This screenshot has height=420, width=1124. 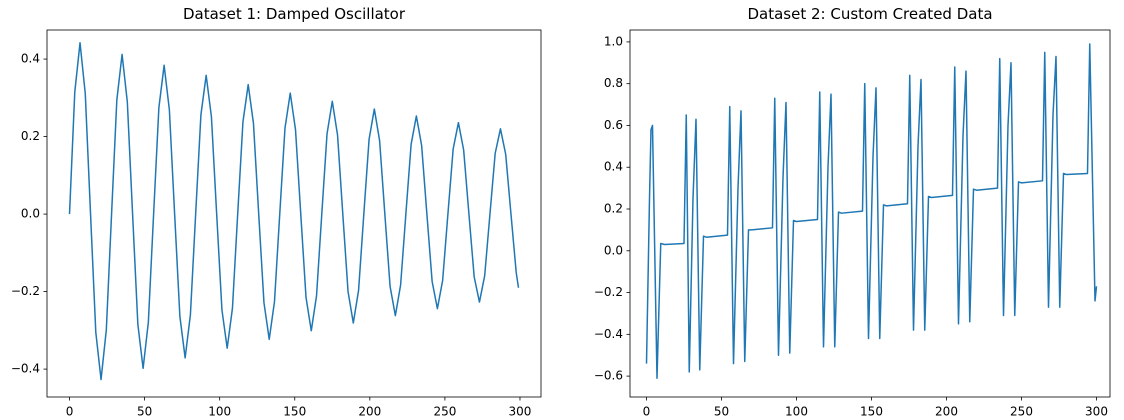 I want to click on y-tick-label: 1.0, so click(x=613, y=41).